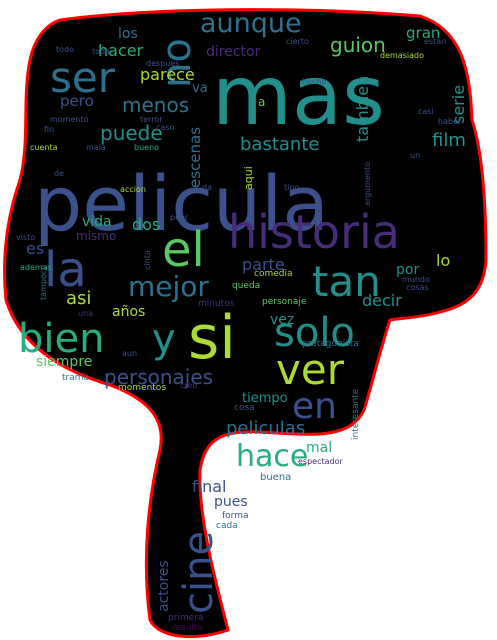 The height and width of the screenshot is (640, 497). Describe the element at coordinates (168, 286) in the screenshot. I see `word-mejor: mejor` at that location.